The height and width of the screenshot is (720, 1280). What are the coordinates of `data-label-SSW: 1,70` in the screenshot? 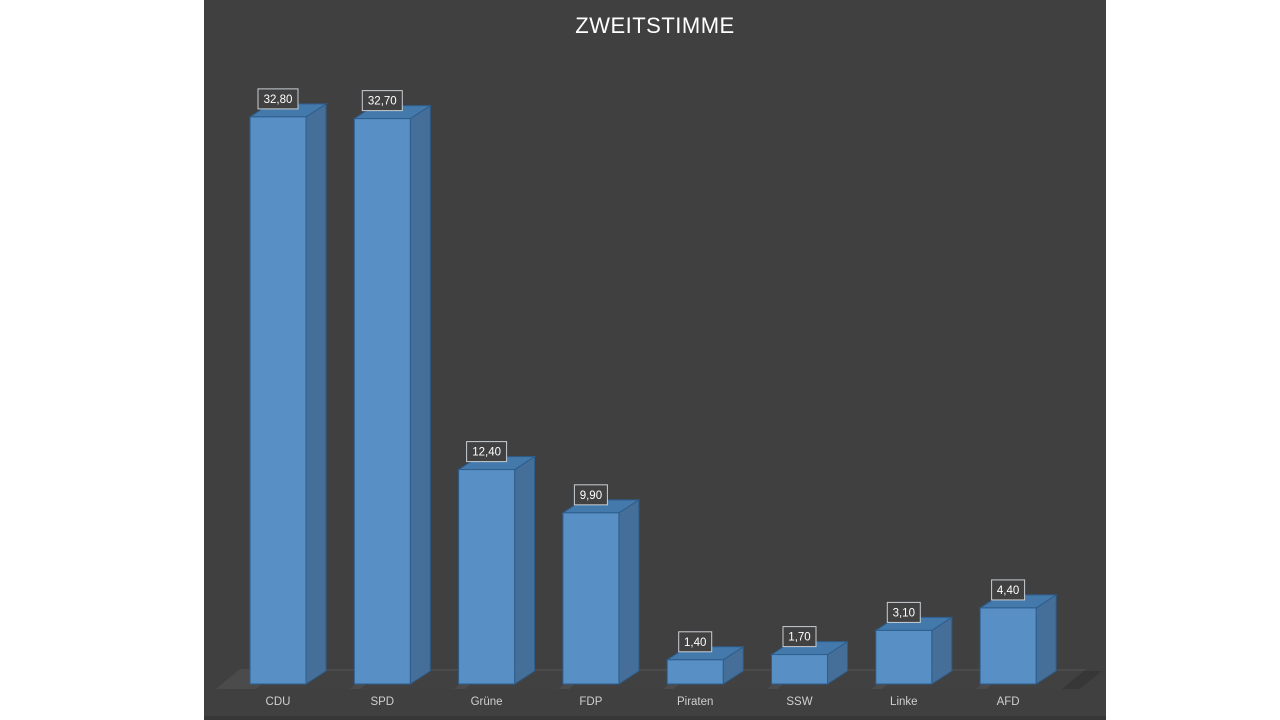 It's located at (799, 637).